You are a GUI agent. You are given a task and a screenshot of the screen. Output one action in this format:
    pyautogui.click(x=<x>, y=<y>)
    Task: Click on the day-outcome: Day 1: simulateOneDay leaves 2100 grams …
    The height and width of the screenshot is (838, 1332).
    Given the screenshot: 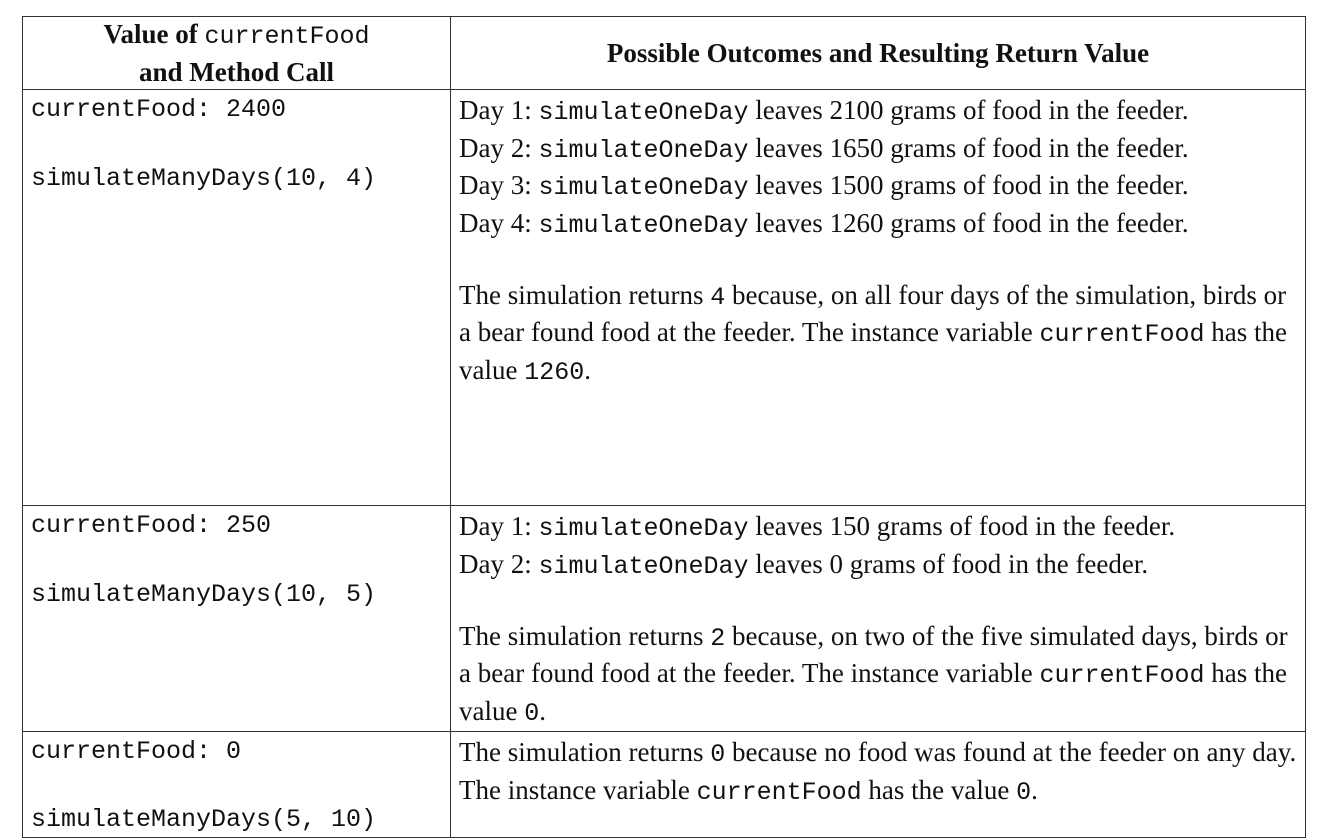 What is the action you would take?
    pyautogui.click(x=878, y=112)
    